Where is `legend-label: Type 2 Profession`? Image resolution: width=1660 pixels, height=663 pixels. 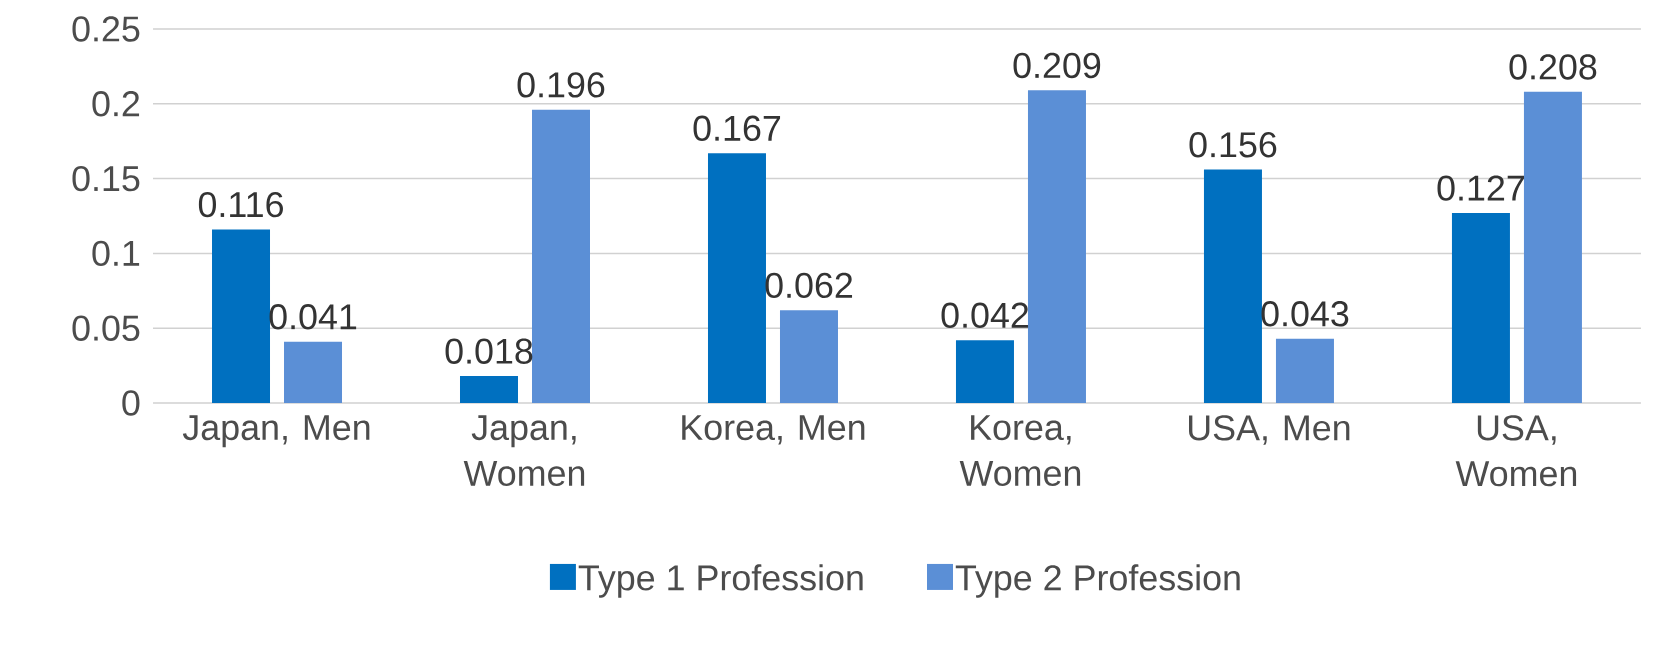
legend-label: Type 2 Profession is located at coordinates (1097, 581).